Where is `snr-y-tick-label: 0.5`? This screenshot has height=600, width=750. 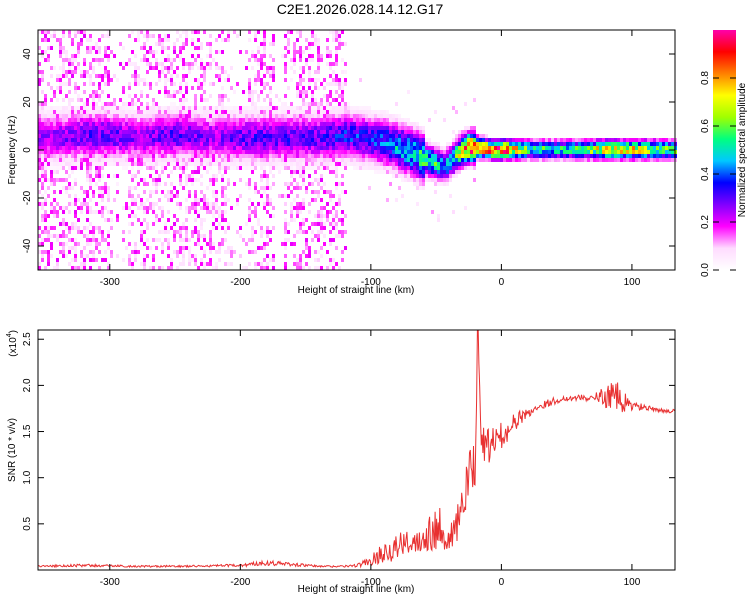 snr-y-tick-label: 0.5 is located at coordinates (27, 523).